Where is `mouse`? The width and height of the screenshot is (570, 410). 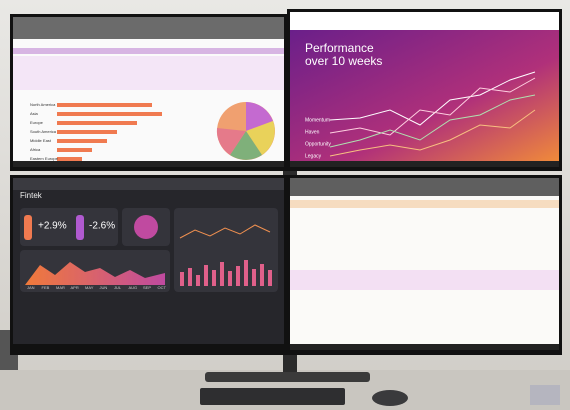
mouse is located at coordinates (390, 398).